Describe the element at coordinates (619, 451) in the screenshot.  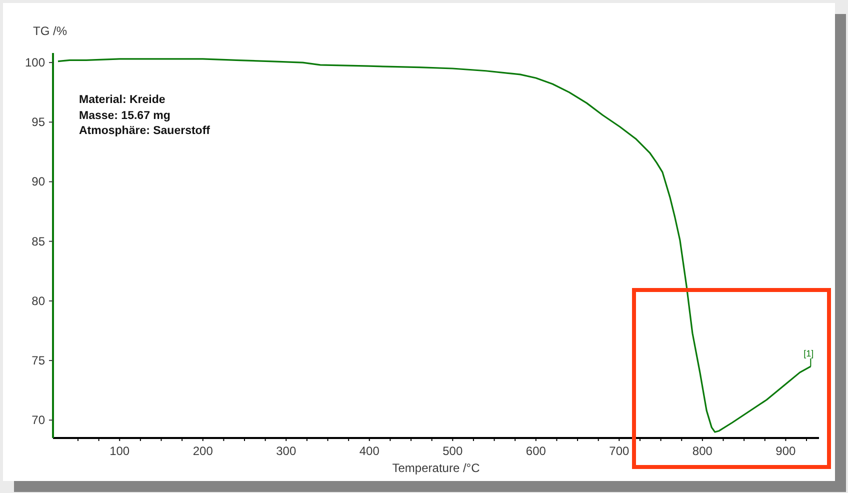
I see `x-tick-label: 700` at that location.